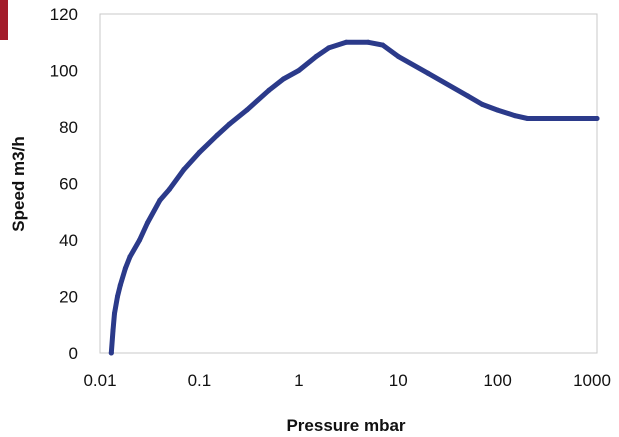  Describe the element at coordinates (497, 380) in the screenshot. I see `x-tick-label: 100` at that location.